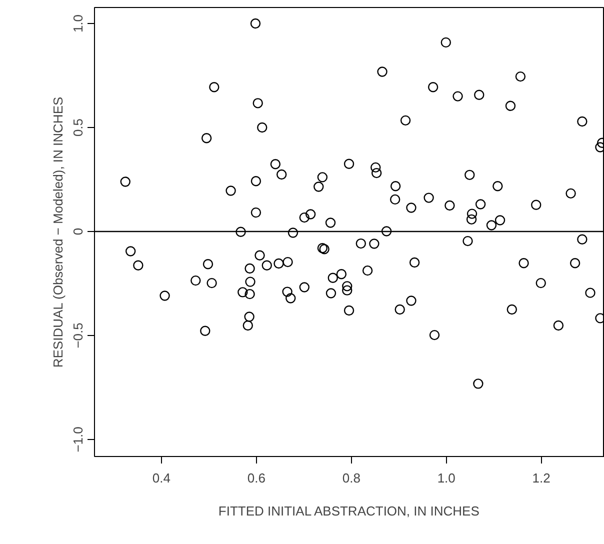 The image size is (604, 544). Describe the element at coordinates (78, 439) in the screenshot. I see `y-tick-label: −1.0` at that location.